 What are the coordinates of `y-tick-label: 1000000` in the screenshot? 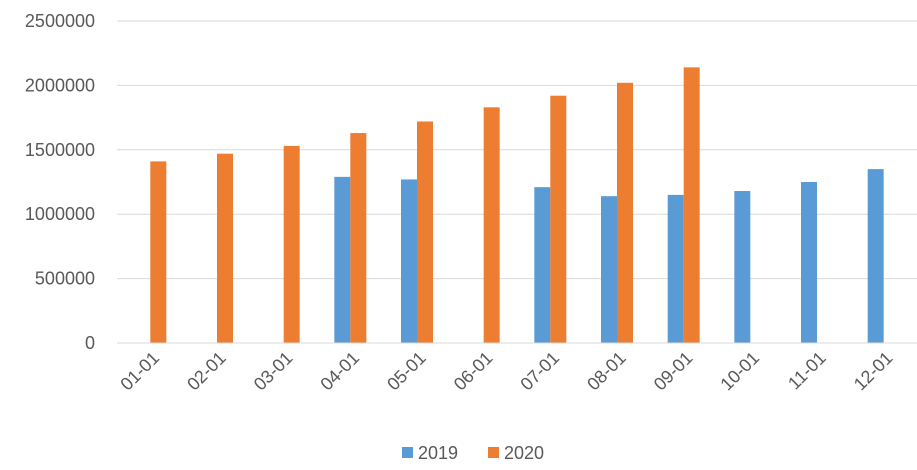 It's located at (60, 214).